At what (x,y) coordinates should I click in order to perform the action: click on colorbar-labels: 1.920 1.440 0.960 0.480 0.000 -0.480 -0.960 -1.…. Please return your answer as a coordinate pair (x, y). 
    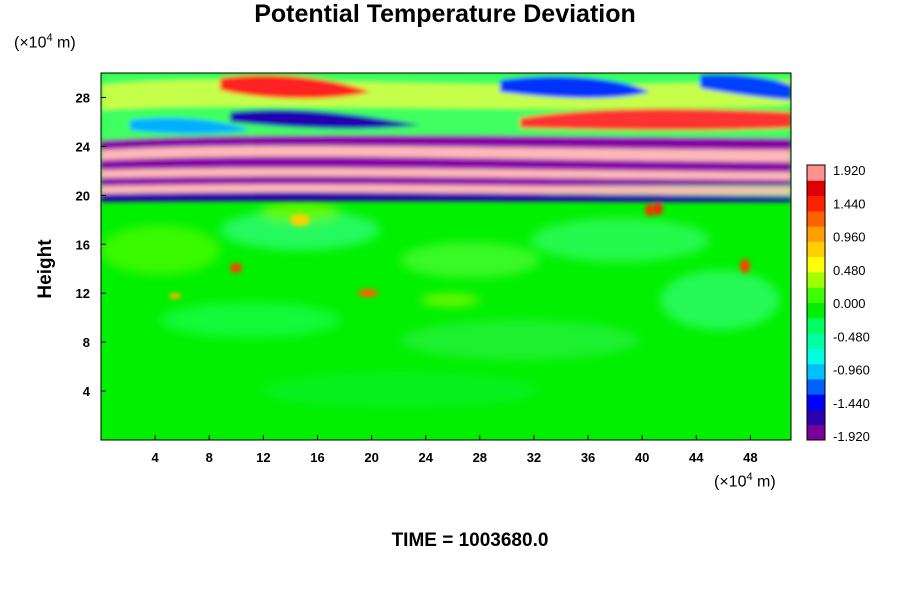
    Looking at the image, I should click on (851, 303).